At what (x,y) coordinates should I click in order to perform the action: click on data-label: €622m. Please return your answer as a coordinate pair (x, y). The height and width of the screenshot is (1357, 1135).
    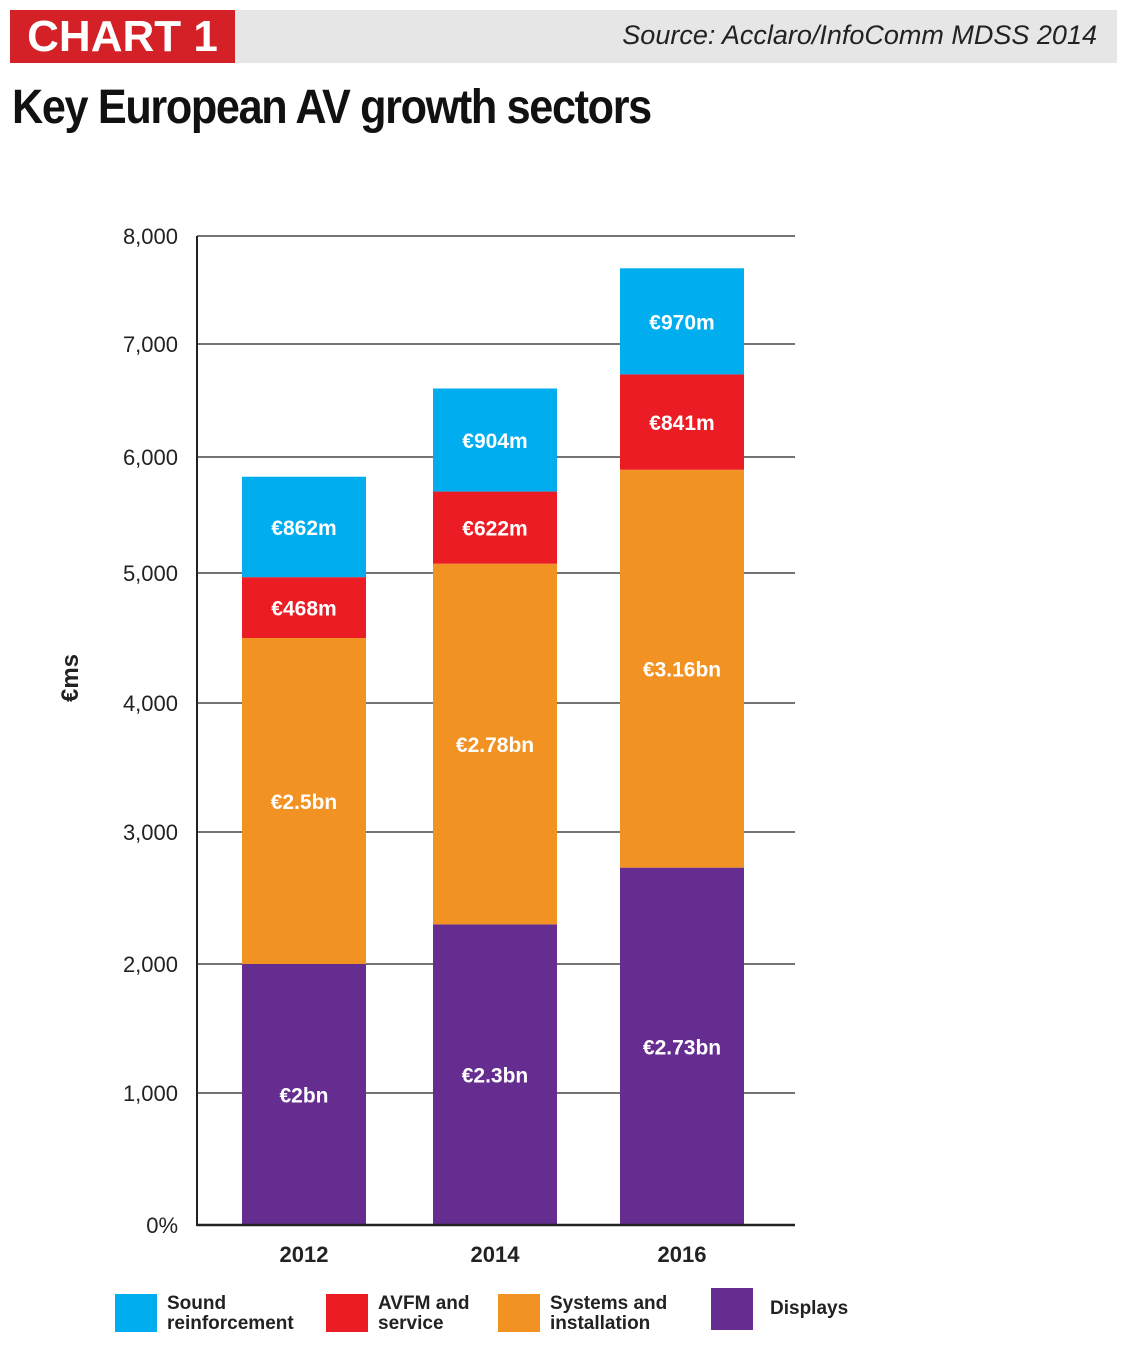
    Looking at the image, I should click on (494, 529).